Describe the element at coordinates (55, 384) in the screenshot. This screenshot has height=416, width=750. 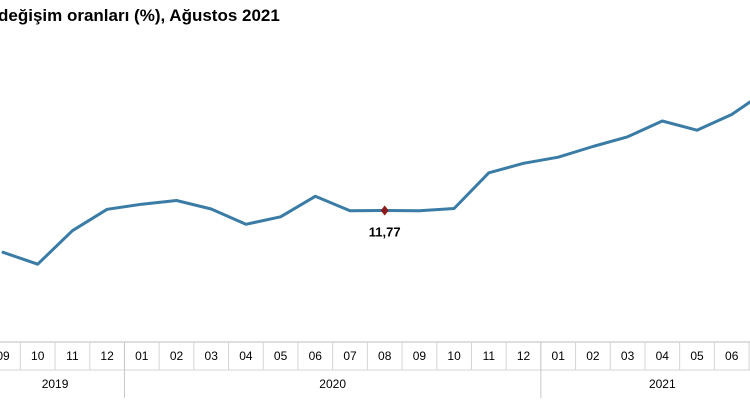
I see `year-label: 2019` at that location.